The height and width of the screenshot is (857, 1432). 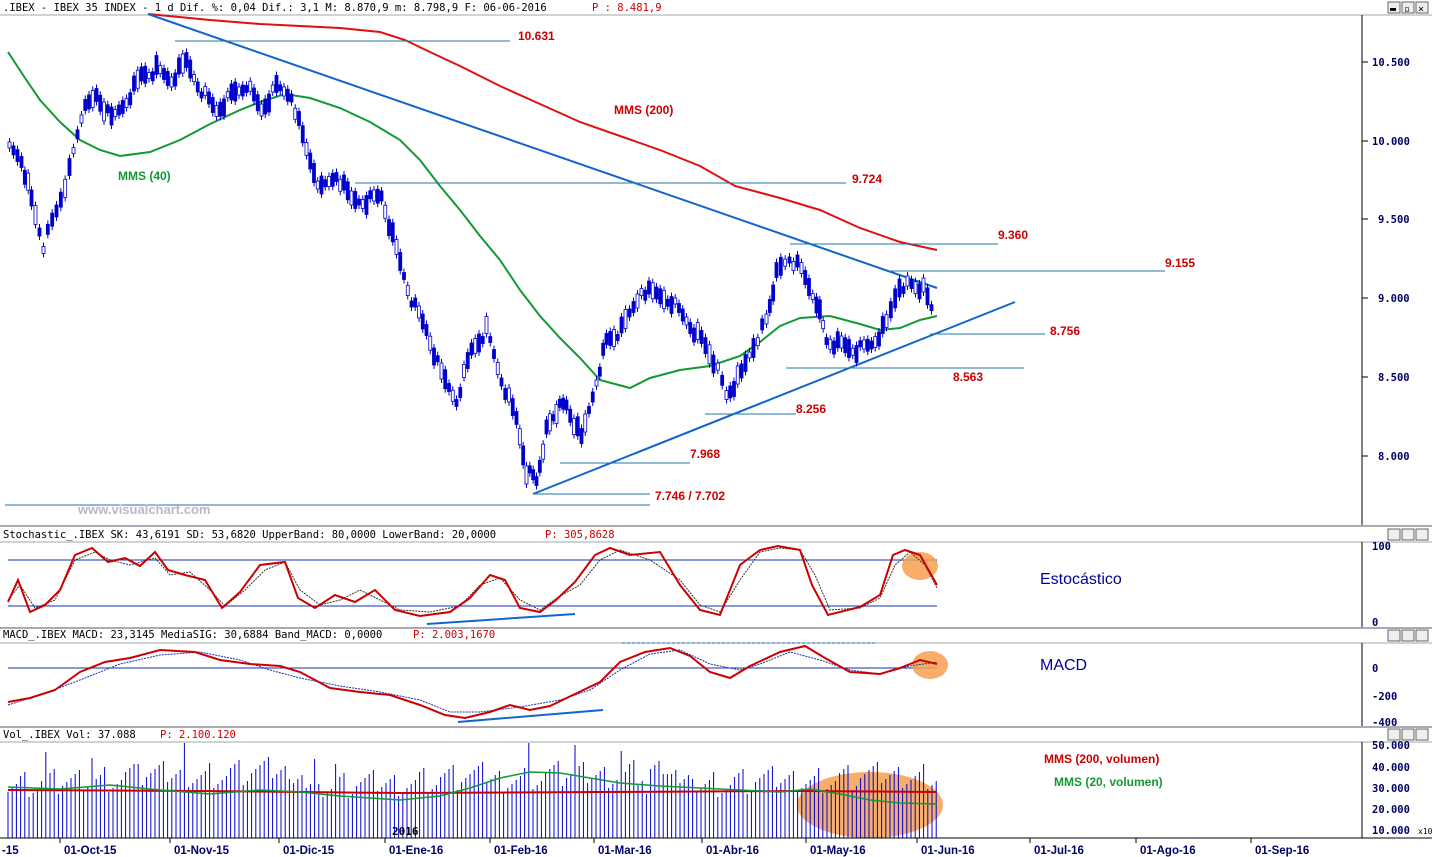 I want to click on label-mms200: MMS (200), so click(x=643, y=110).